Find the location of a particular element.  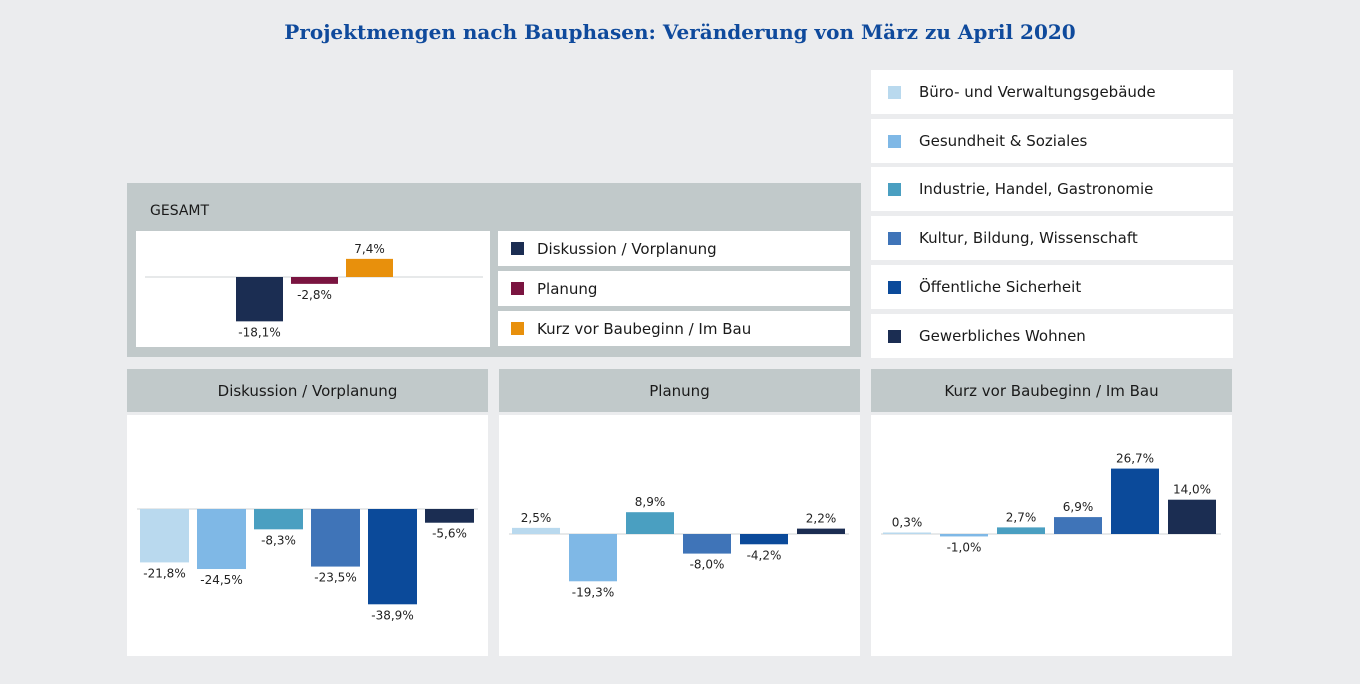

legend-label: Büro- und Verwaltungsgebäude is located at coordinates (1037, 92).